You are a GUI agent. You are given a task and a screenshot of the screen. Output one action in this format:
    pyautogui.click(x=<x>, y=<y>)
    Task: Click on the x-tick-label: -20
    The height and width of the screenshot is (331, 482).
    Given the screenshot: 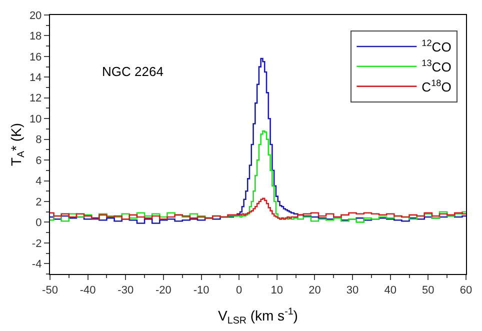 What is the action you would take?
    pyautogui.click(x=163, y=290)
    